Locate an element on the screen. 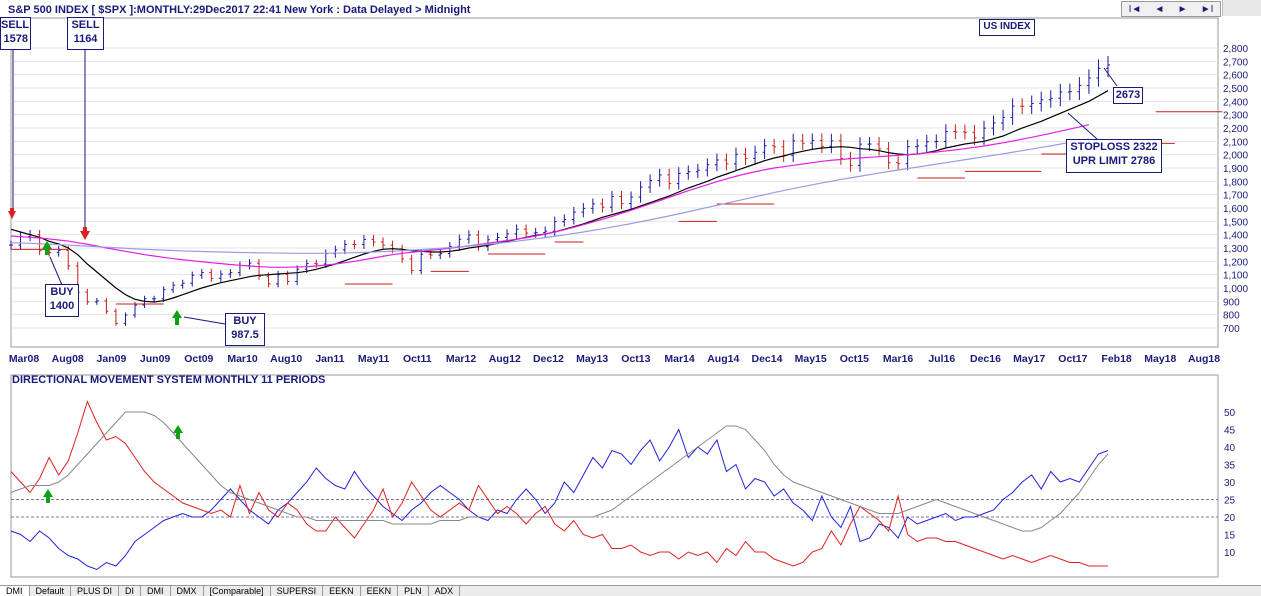  dmi-y-tick-label: 40 is located at coordinates (1230, 448).